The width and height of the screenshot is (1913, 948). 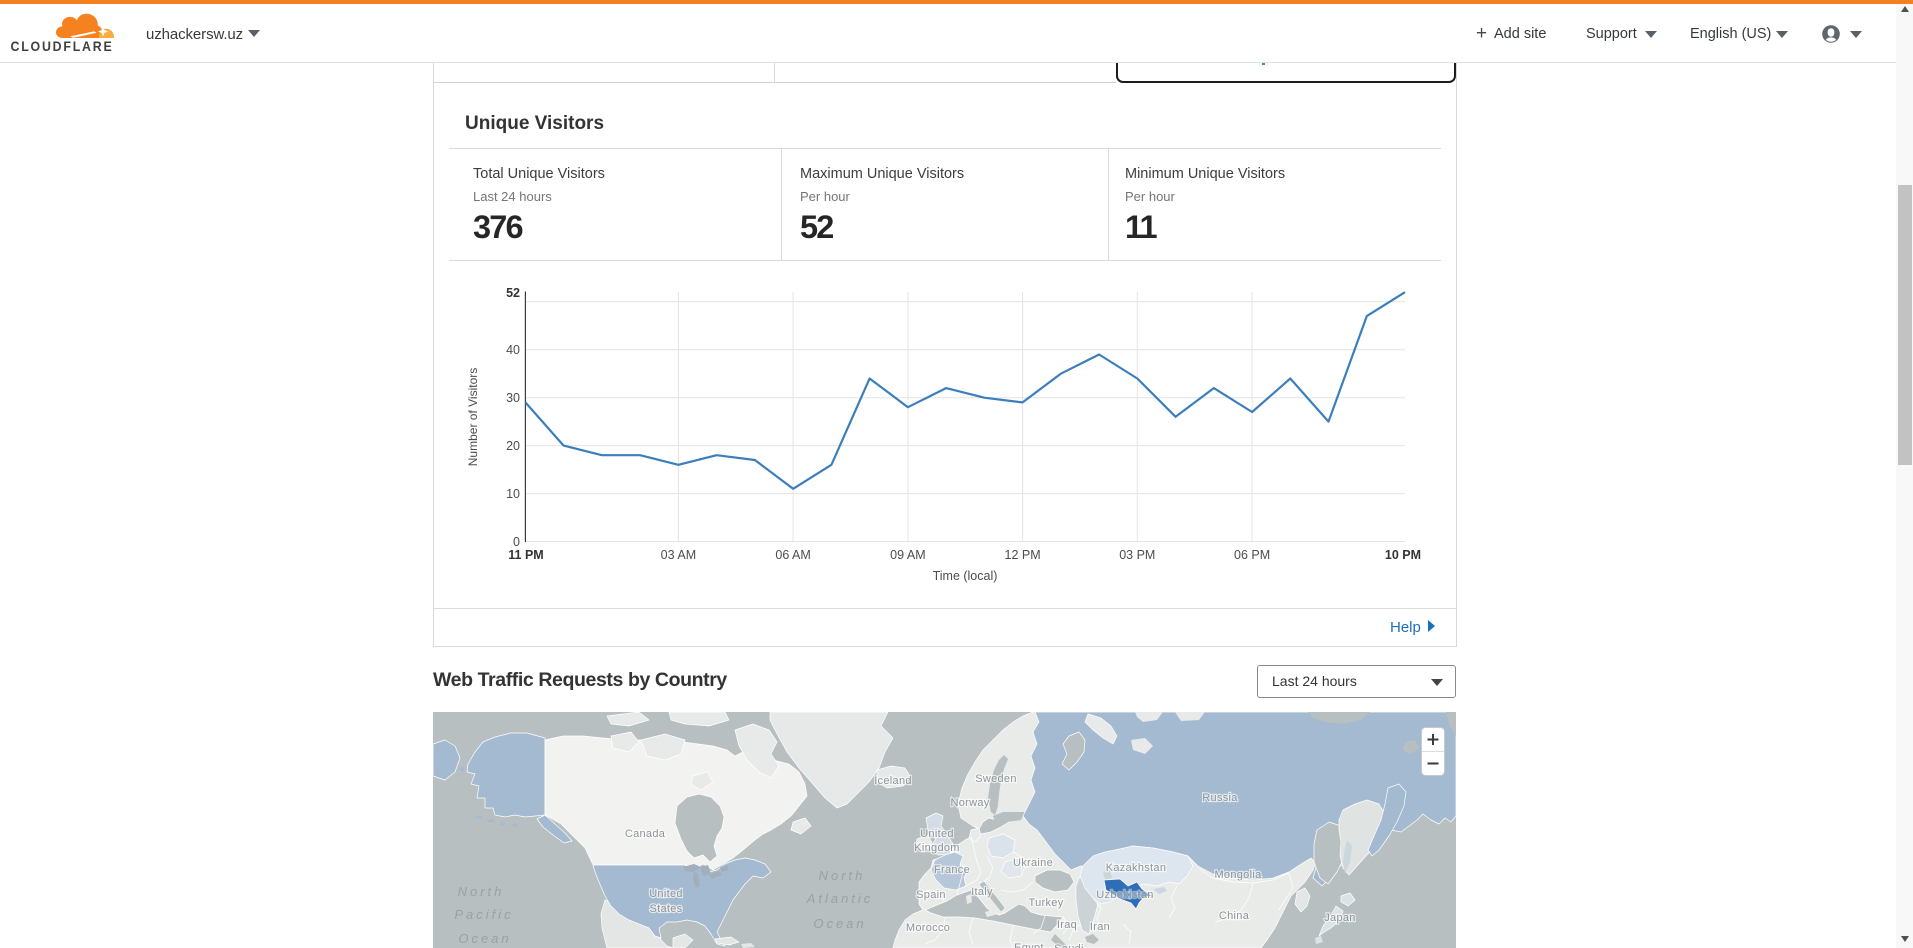 I want to click on svg-text: Kazakhstan, so click(x=1136, y=868).